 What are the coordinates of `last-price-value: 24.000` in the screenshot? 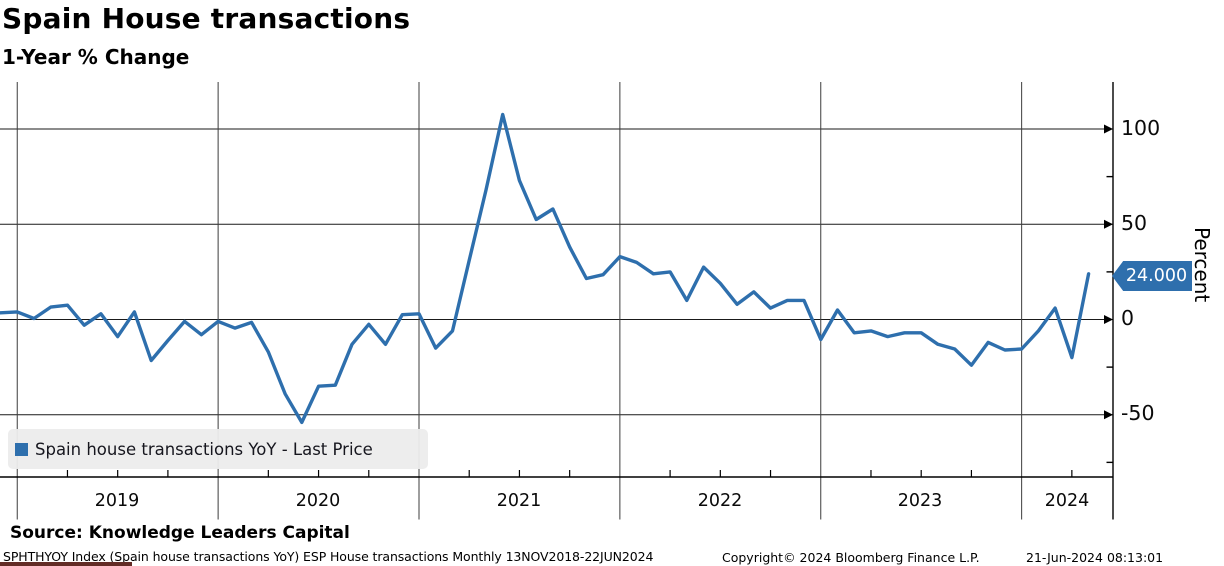 It's located at (1156, 276).